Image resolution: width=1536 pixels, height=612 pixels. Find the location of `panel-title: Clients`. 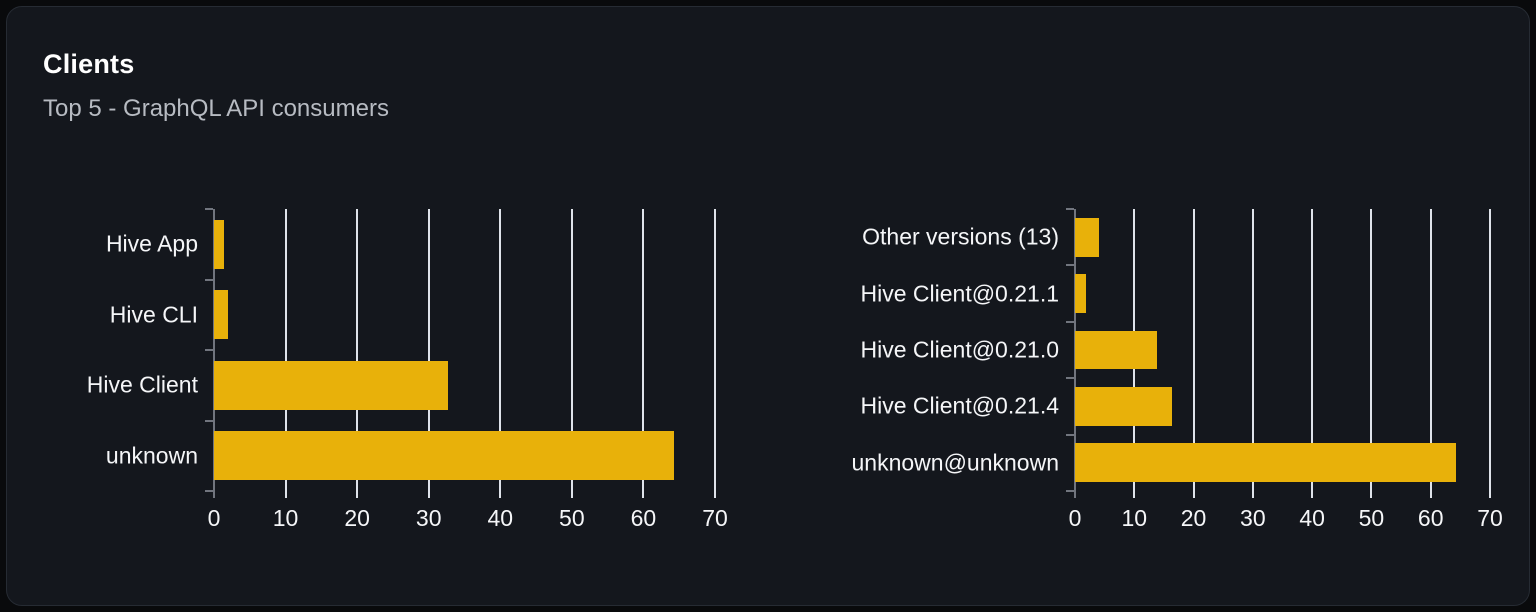

panel-title: Clients is located at coordinates (89, 64).